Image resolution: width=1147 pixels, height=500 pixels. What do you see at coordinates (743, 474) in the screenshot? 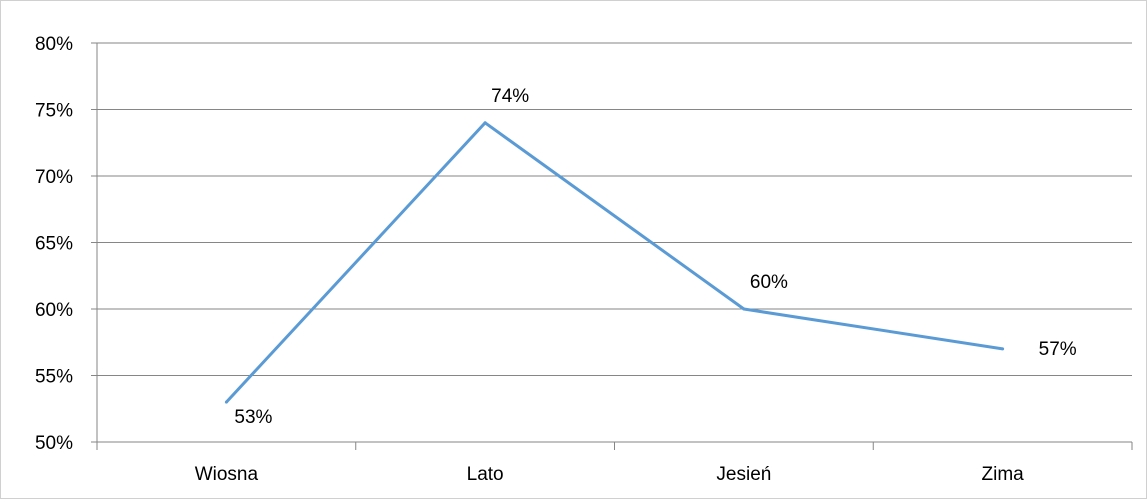
I see `x-category-label: Jesień` at bounding box center [743, 474].